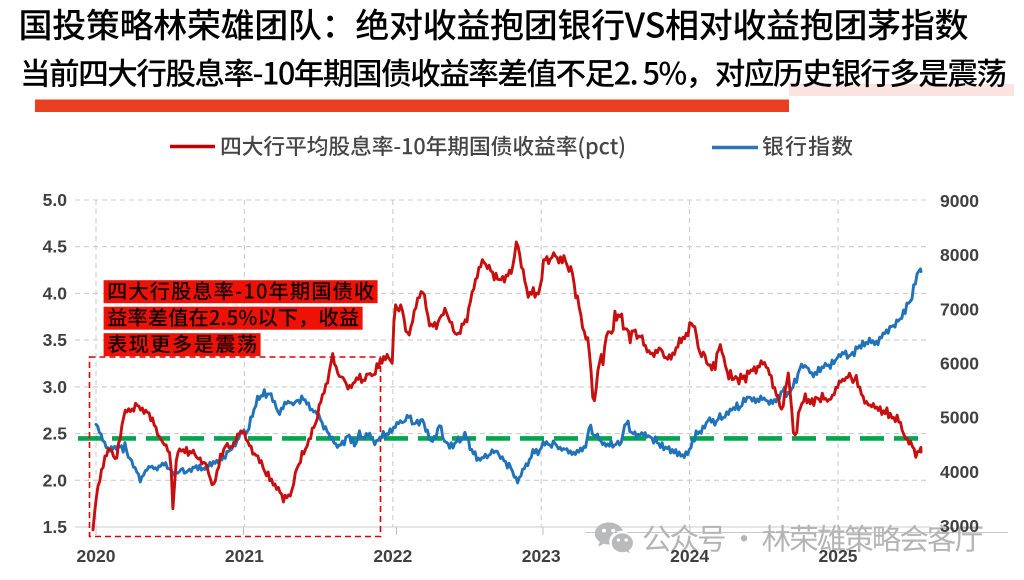 The height and width of the screenshot is (580, 1024). I want to click on svg-text: 4000, so click(959, 472).